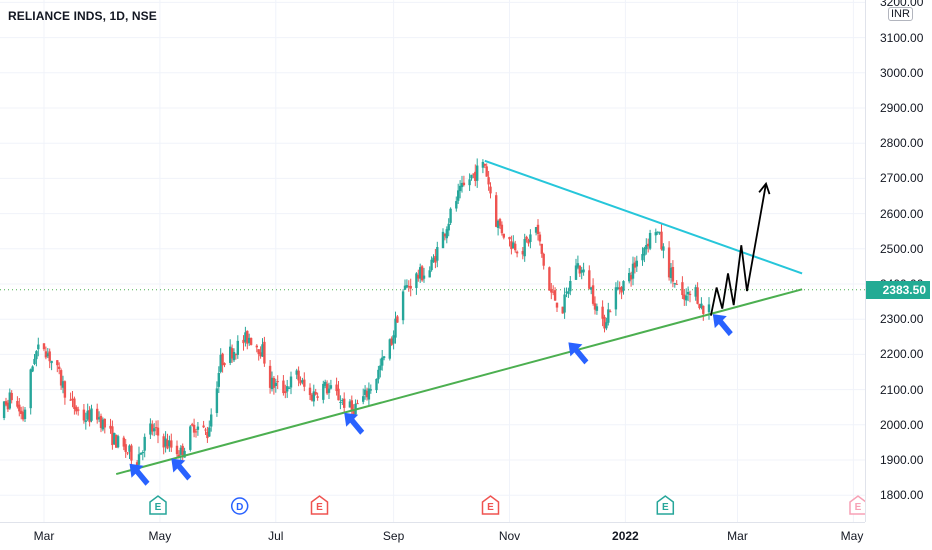 This screenshot has height=550, width=932. I want to click on x-tick-label: Nov, so click(509, 536).